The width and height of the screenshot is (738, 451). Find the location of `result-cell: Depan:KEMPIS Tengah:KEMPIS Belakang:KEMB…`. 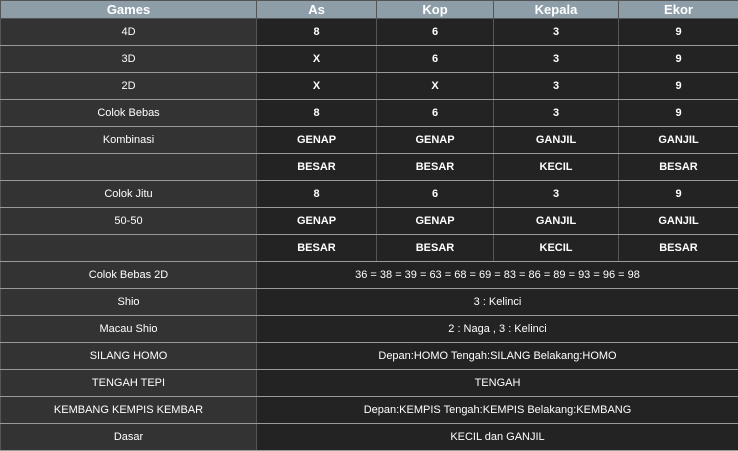

result-cell: Depan:KEMPIS Tengah:KEMPIS Belakang:KEMB… is located at coordinates (497, 410).